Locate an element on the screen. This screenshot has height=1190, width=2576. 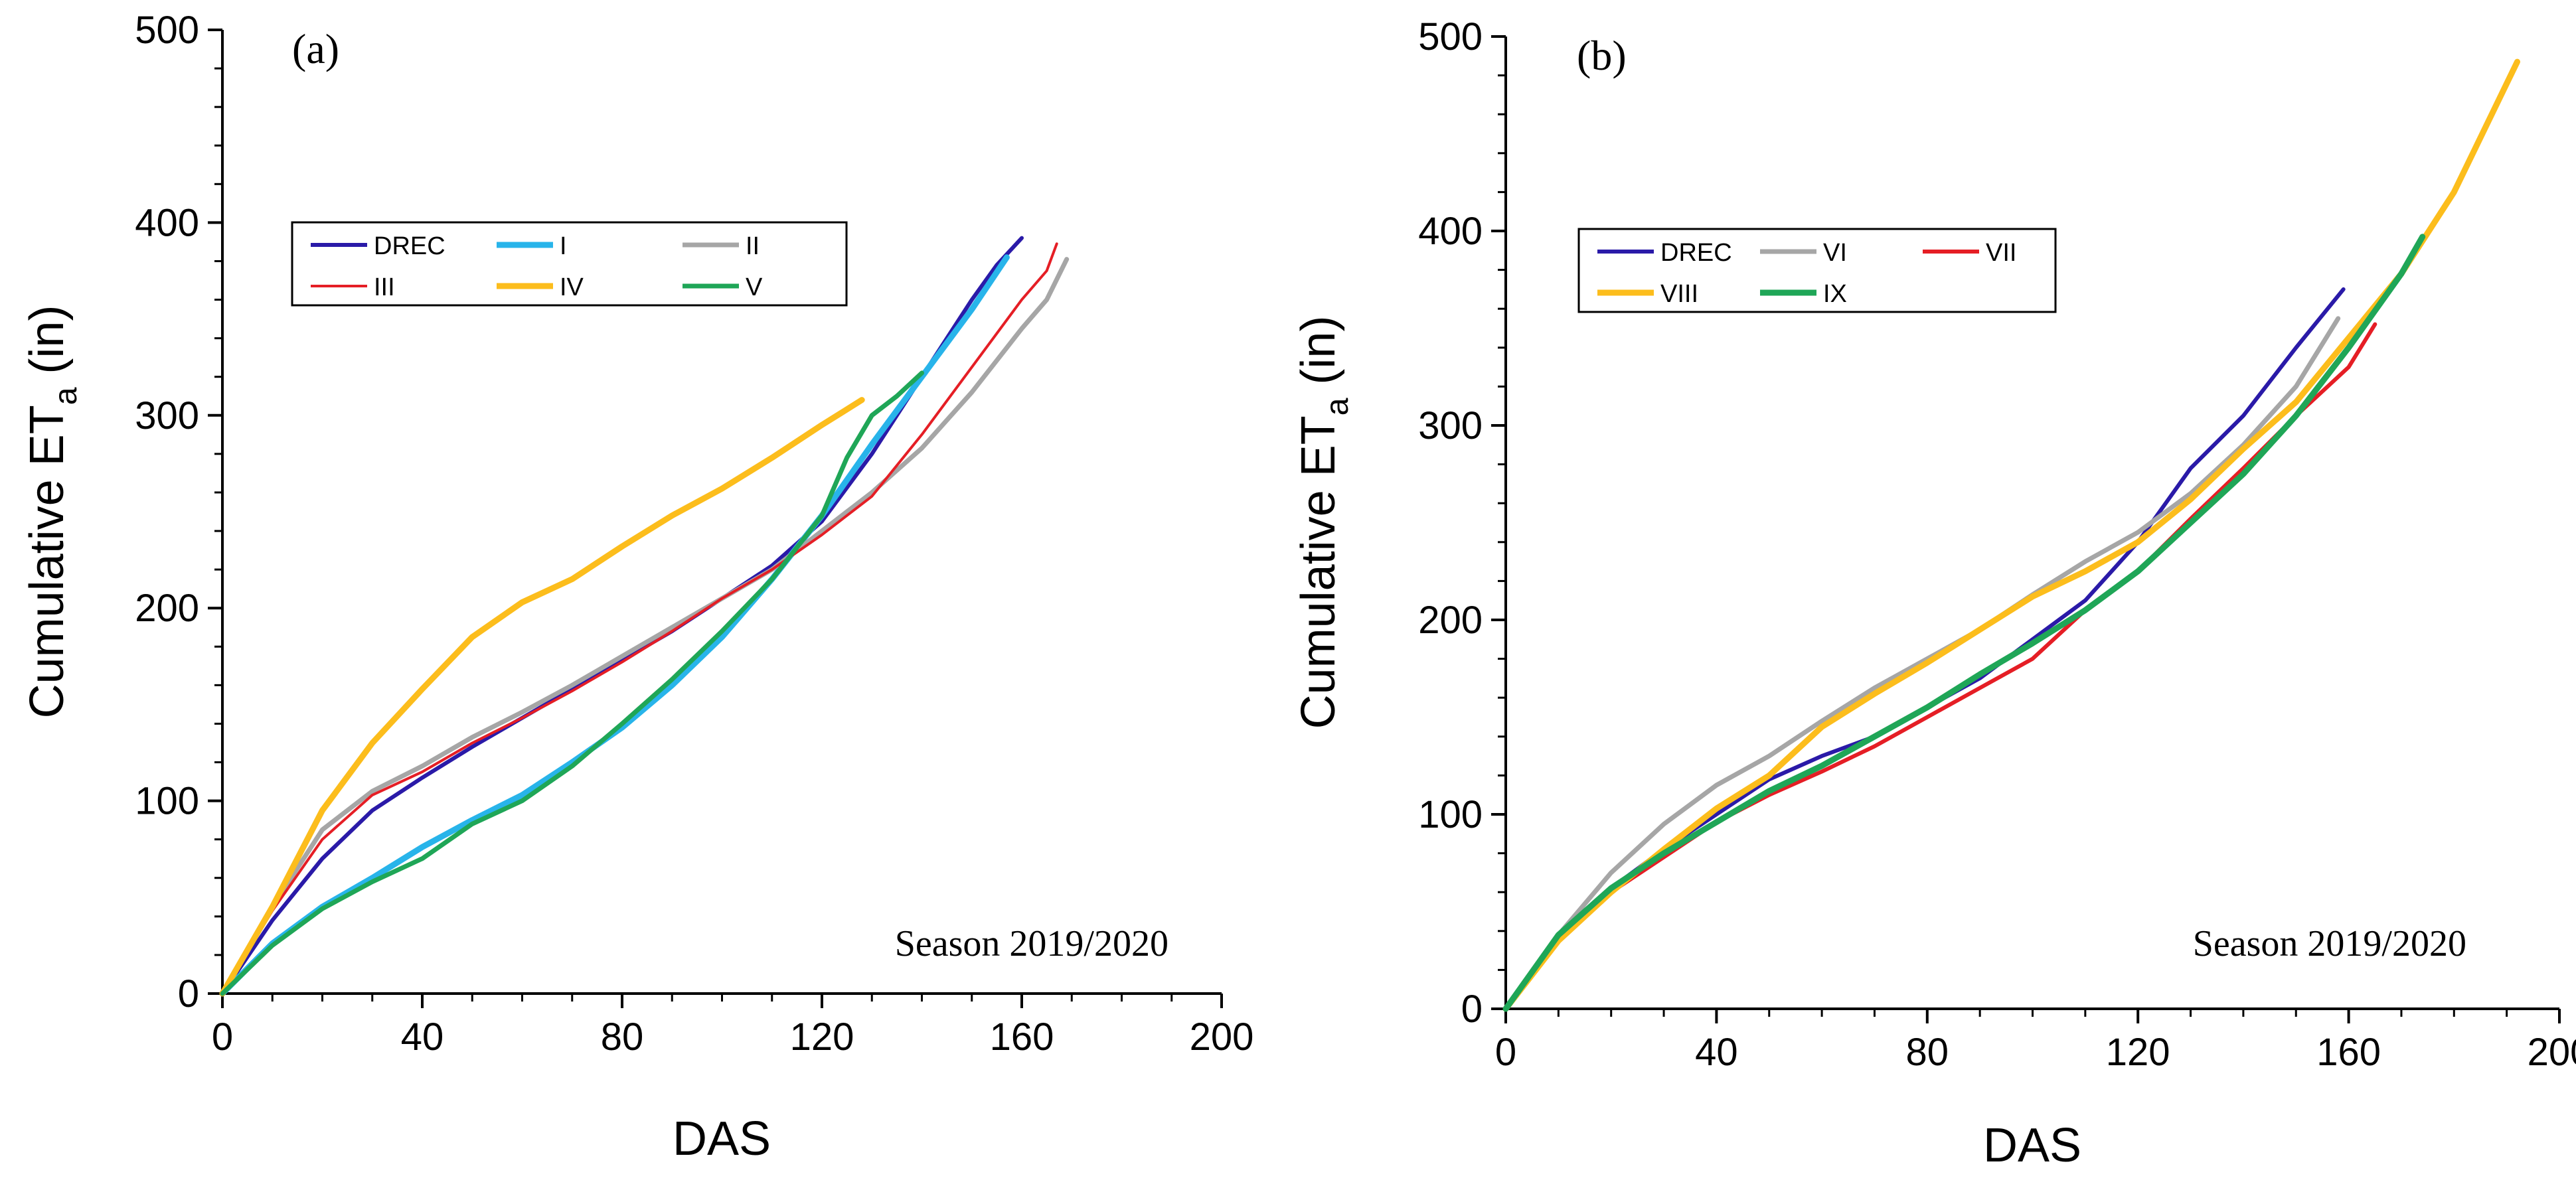
legend-label-v: V is located at coordinates (754, 287).